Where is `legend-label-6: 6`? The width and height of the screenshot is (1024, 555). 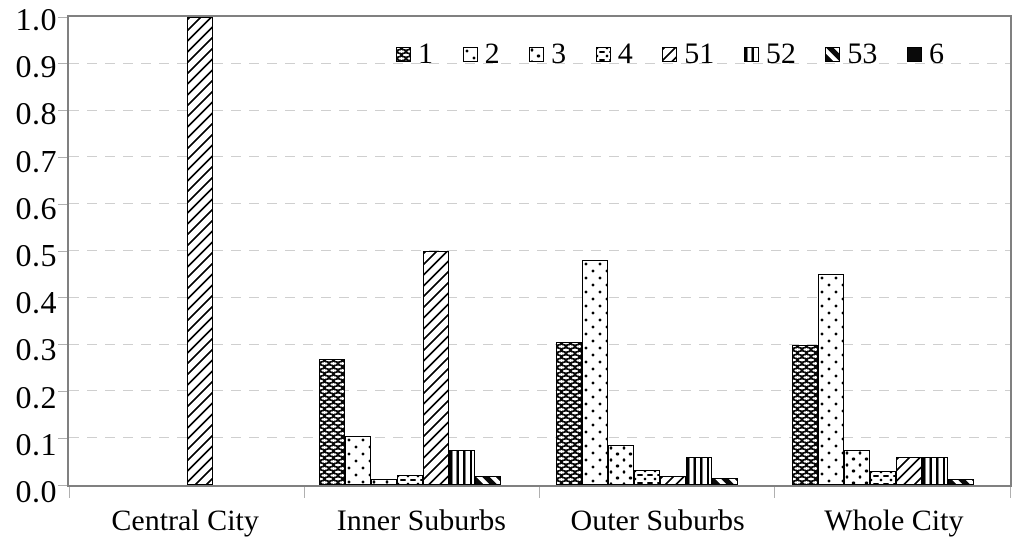 legend-label-6: 6 is located at coordinates (936, 53).